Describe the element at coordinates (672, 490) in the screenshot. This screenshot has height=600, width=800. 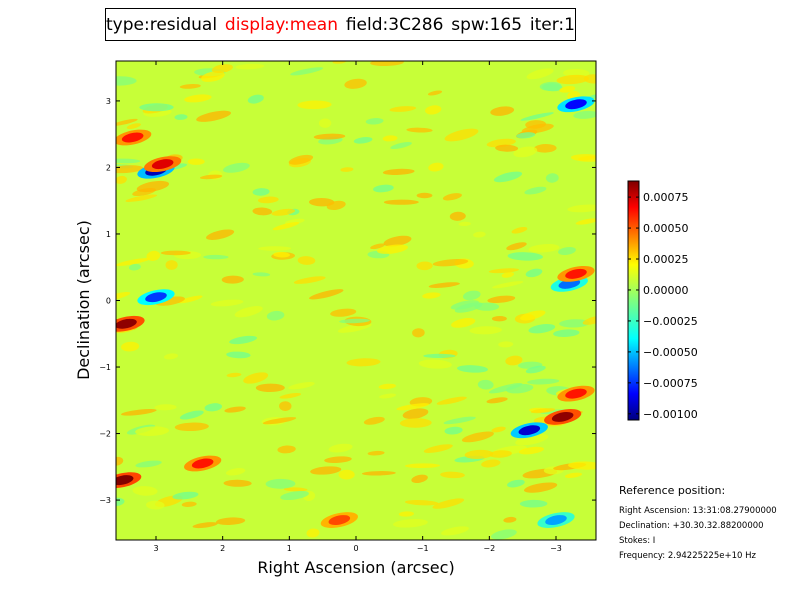
I see `reference-heading: Reference position:` at that location.